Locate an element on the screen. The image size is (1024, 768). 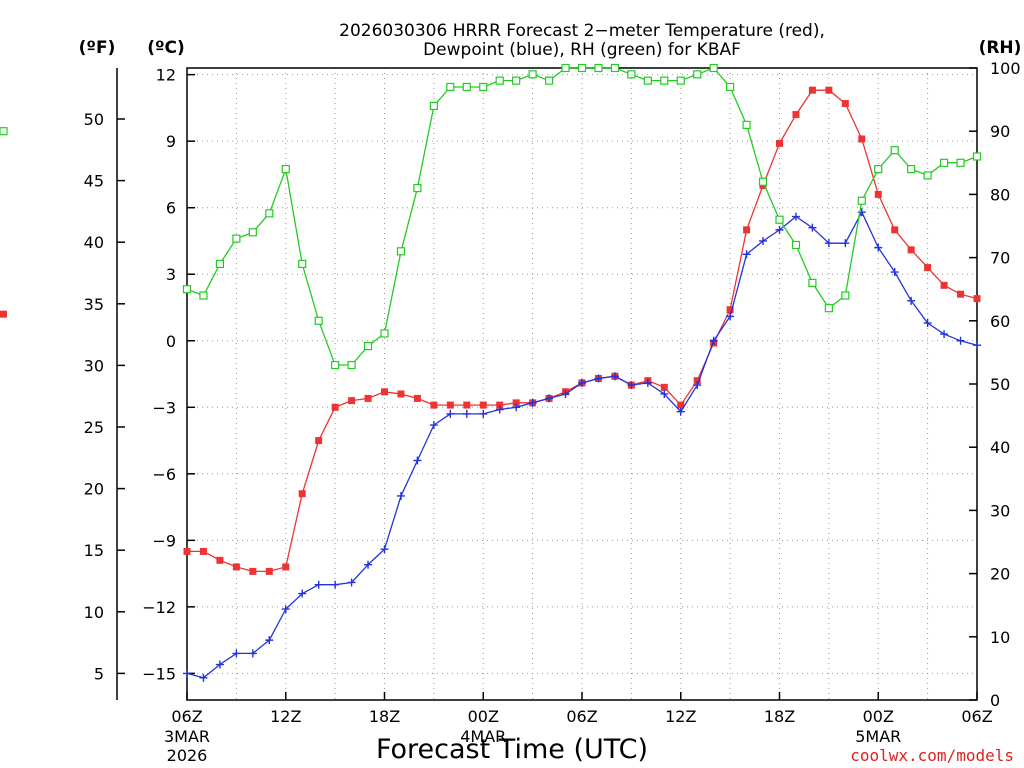
celsius-tick-label: 9 is located at coordinates (171, 141).